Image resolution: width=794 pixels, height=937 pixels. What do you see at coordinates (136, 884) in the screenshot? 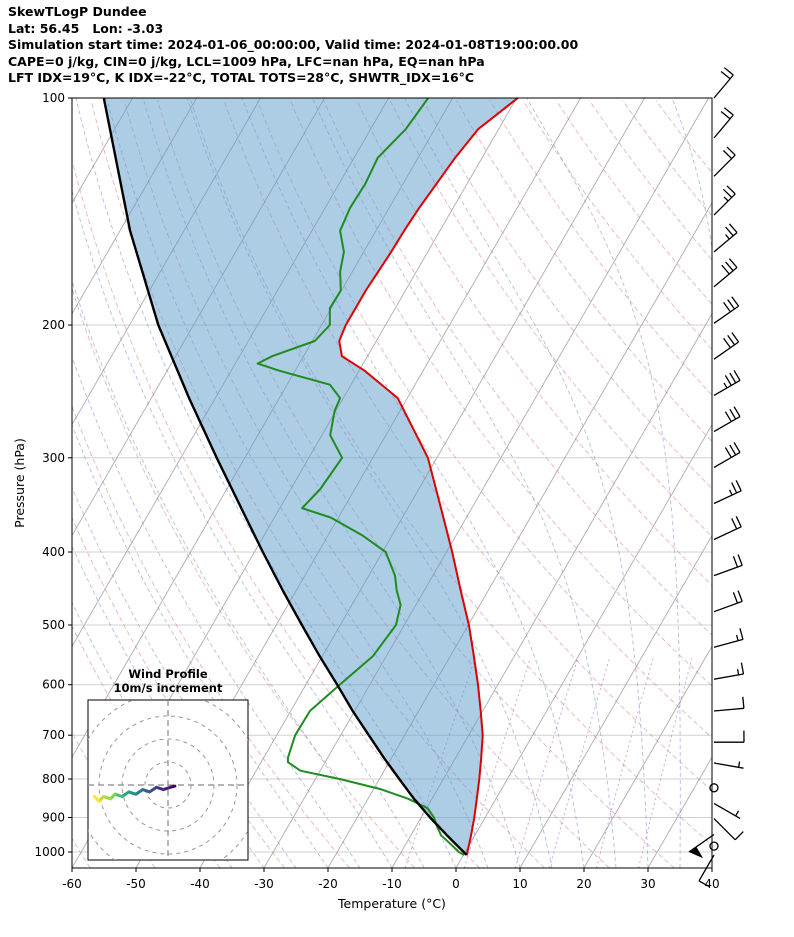
I see `temperature-tick-label: -50` at bounding box center [136, 884].